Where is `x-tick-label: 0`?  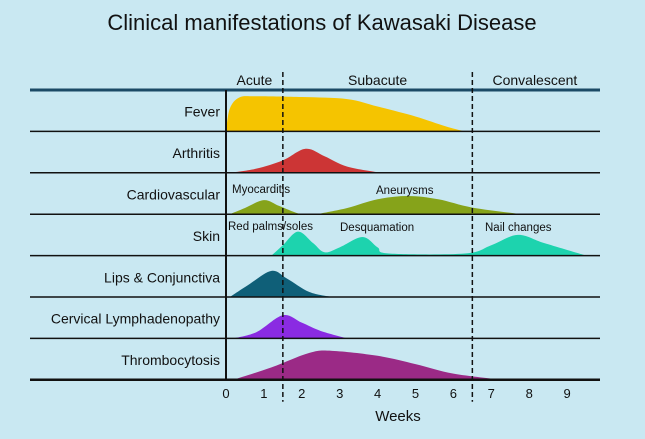
x-tick-label: 0 is located at coordinates (225, 393).